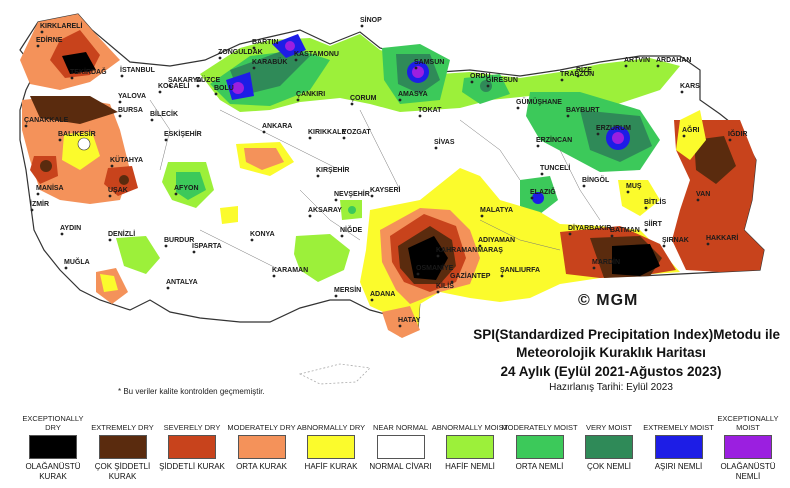 This screenshot has width=790, height=488. I want to click on legend-item: ABNORMALLY DRY HAFİF KURAK, so click(331, 442).